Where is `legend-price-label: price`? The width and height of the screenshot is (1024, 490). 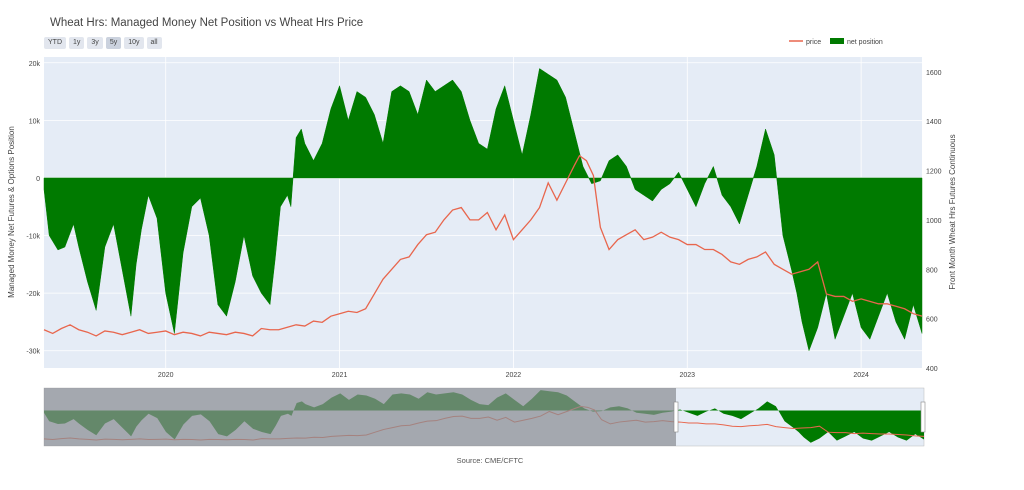 legend-price-label: price is located at coordinates (813, 42).